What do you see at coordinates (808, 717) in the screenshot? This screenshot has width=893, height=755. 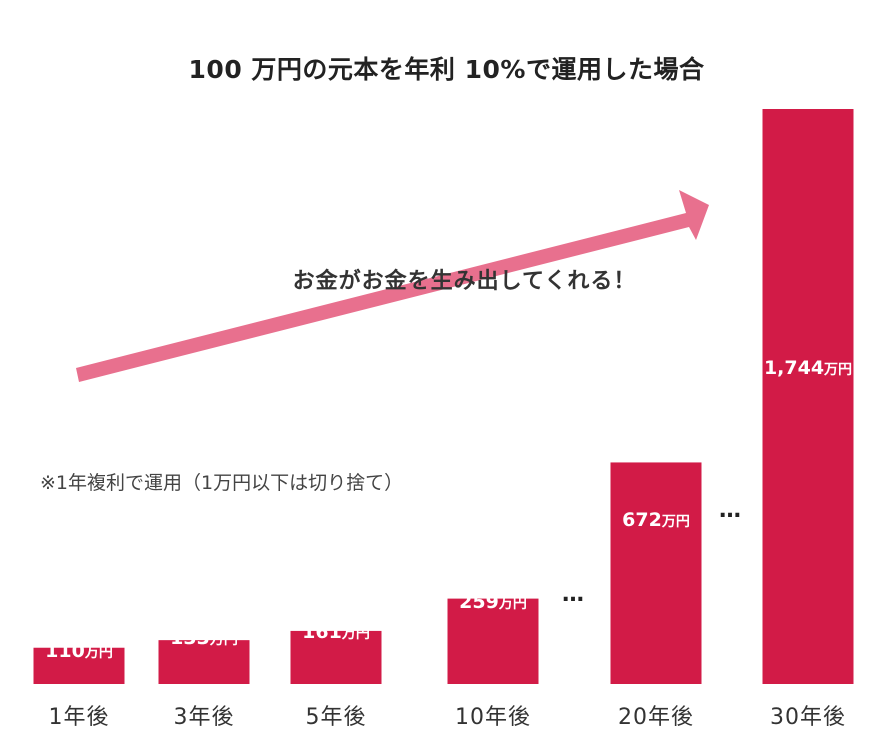 I see `x-tick-label: 30年後` at bounding box center [808, 717].